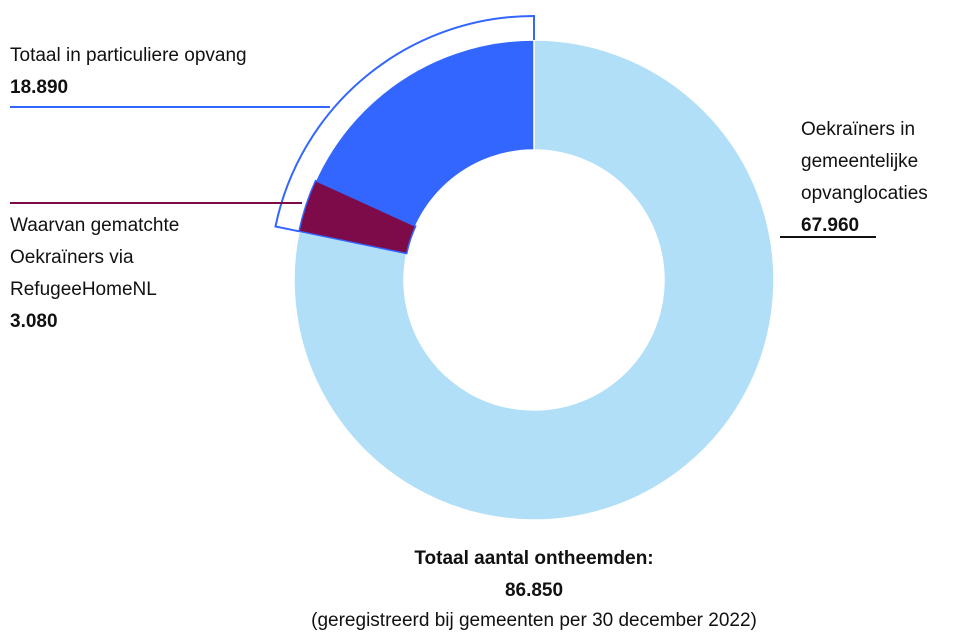 Image resolution: width=965 pixels, height=635 pixels. Describe the element at coordinates (175, 72) in the screenshot. I see `label-private: Totaal in particuliere opvang 18.890` at that location.